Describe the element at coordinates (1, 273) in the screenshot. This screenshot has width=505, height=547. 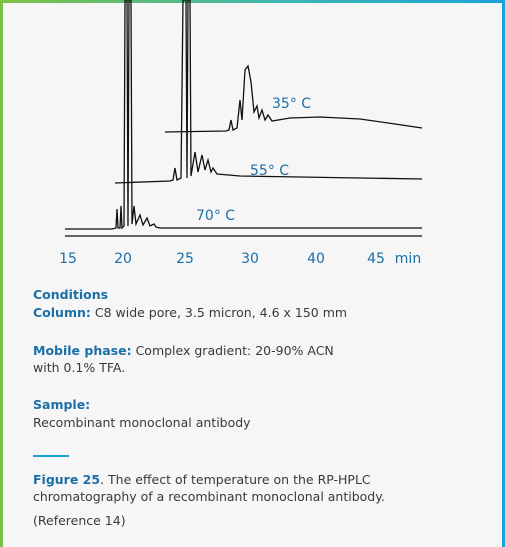
I see `border-left` at that location.